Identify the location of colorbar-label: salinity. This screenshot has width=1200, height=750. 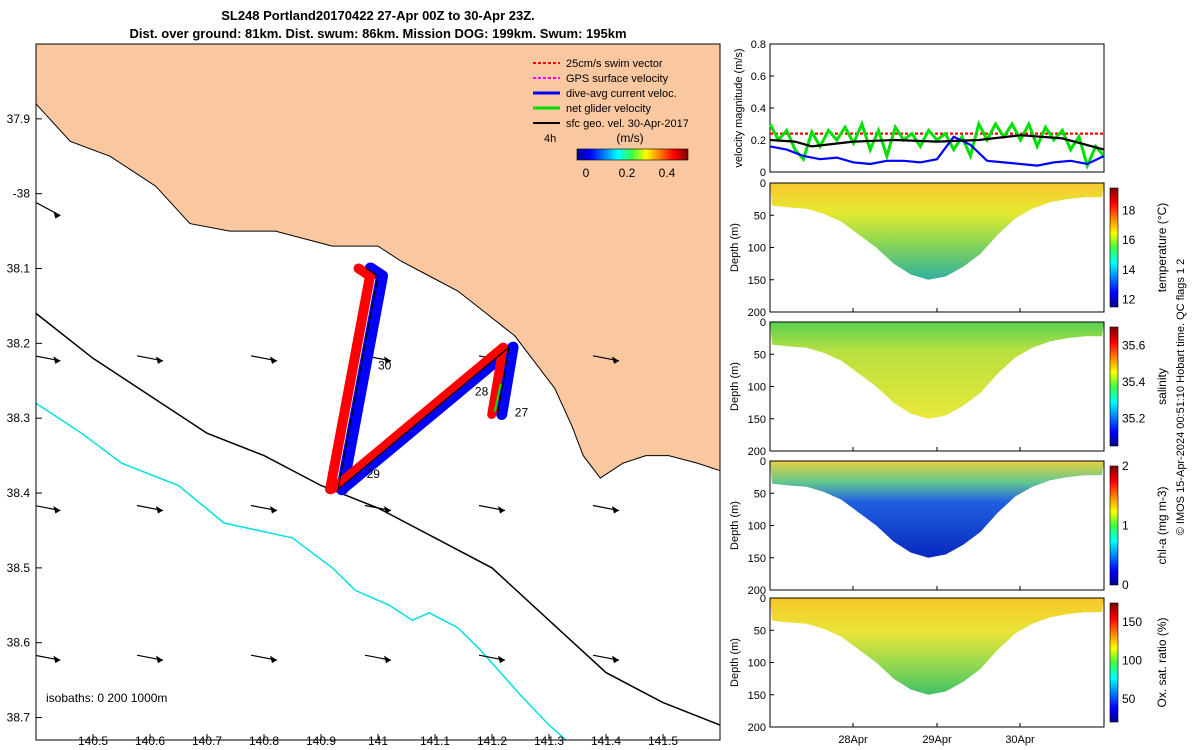
(1162, 386).